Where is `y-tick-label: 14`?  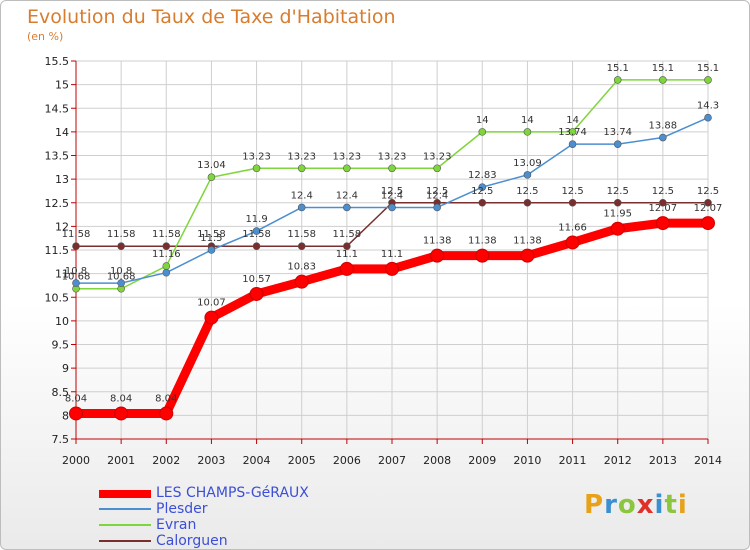
y-tick-label: 14 is located at coordinates (62, 132).